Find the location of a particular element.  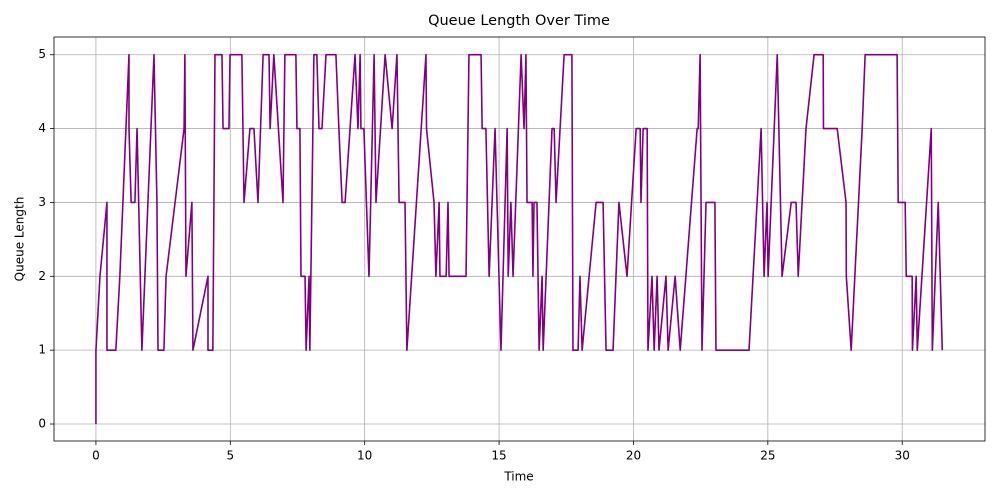

x-tick-label: 30 is located at coordinates (902, 456).